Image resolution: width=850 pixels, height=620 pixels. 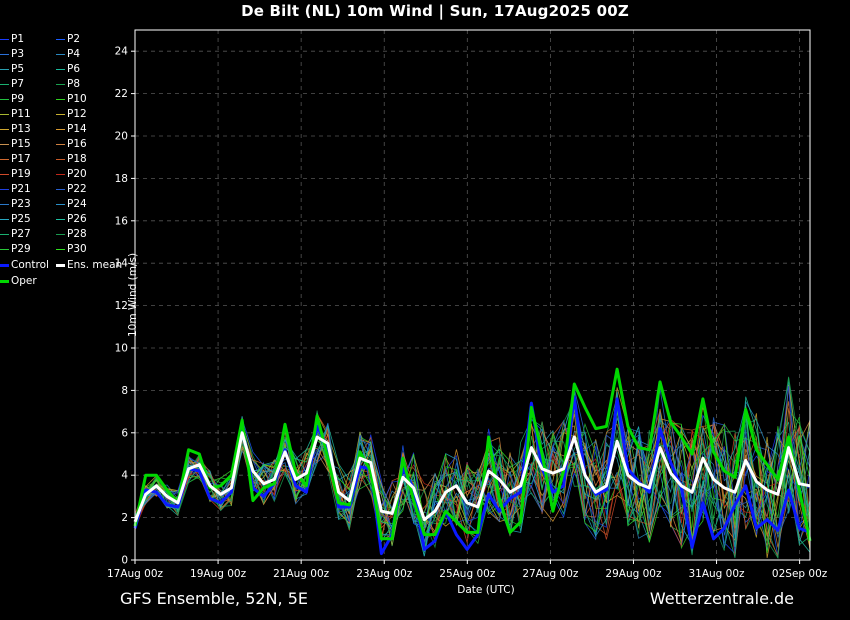 What do you see at coordinates (133, 295) in the screenshot?
I see `y-axis-label: 10m Wind (m/s)` at bounding box center [133, 295].